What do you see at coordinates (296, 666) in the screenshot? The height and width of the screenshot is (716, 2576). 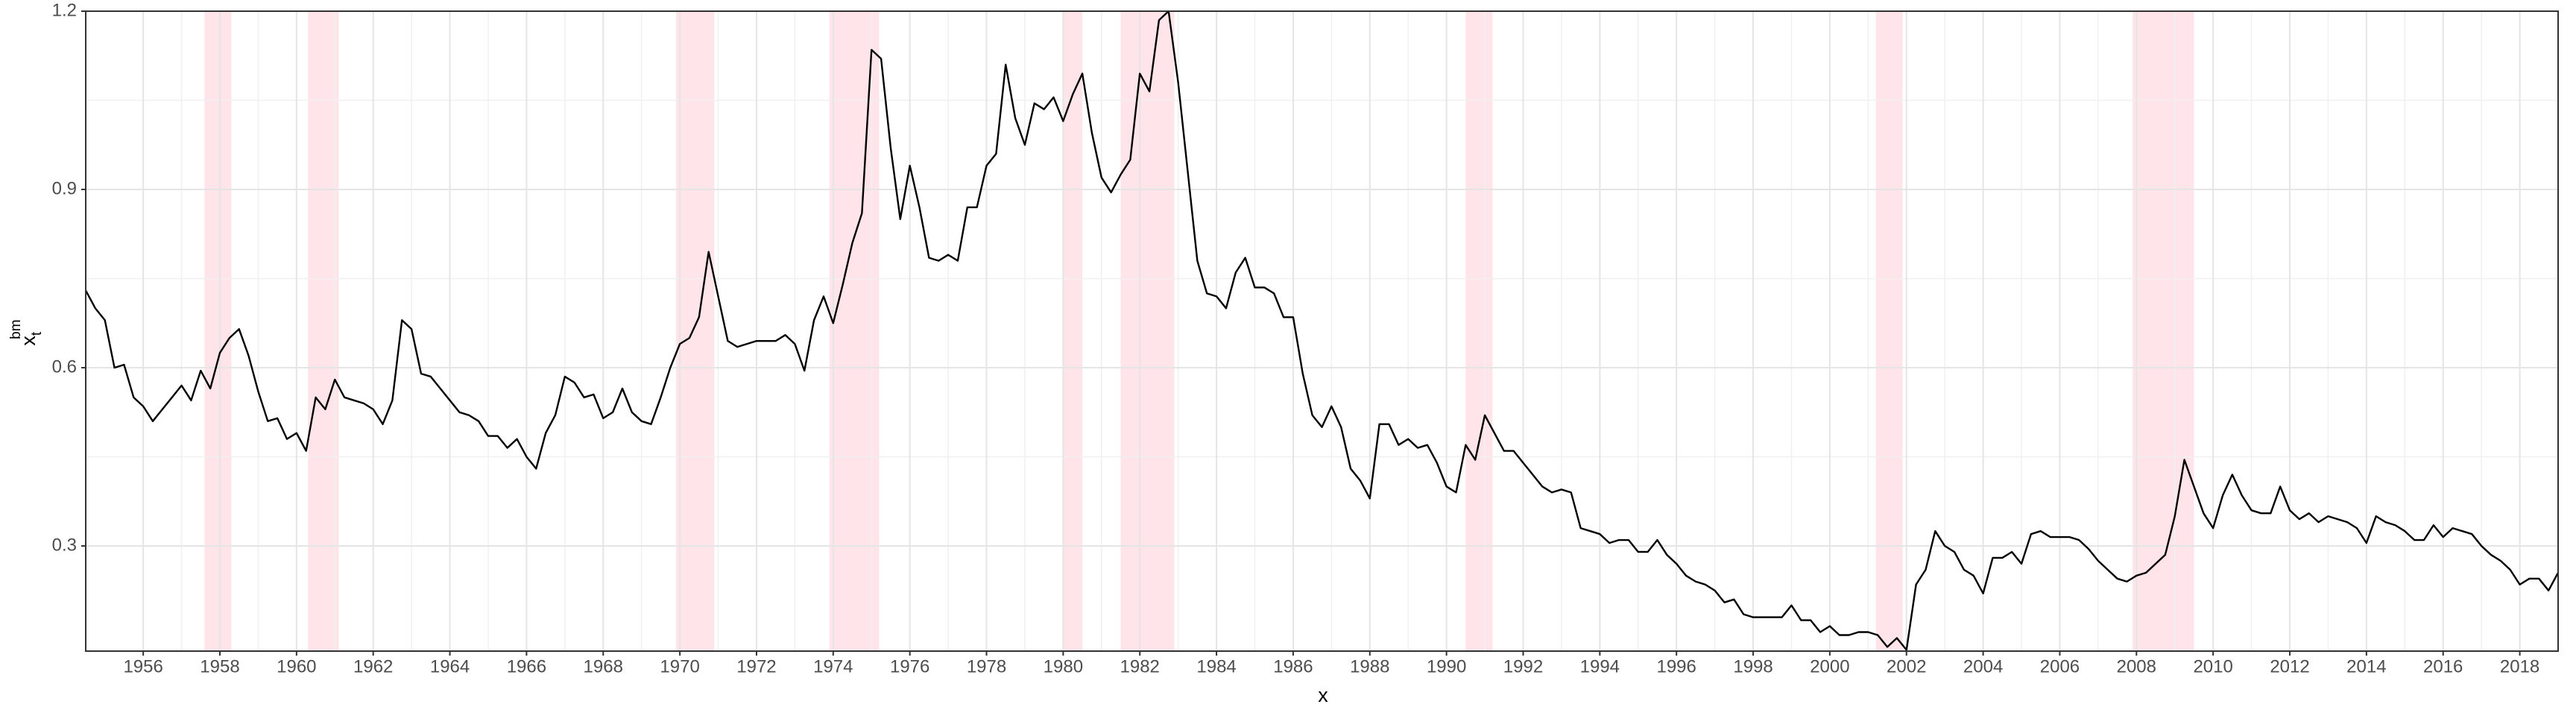 I see `x-tick-label: 1960` at bounding box center [296, 666].